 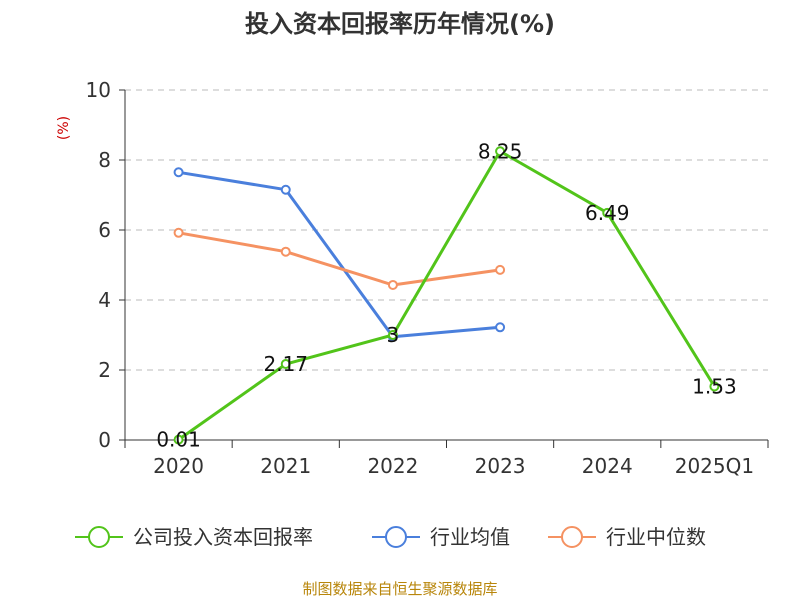 What do you see at coordinates (64, 128) in the screenshot?
I see `y-axis-unit-label: (%)` at bounding box center [64, 128].